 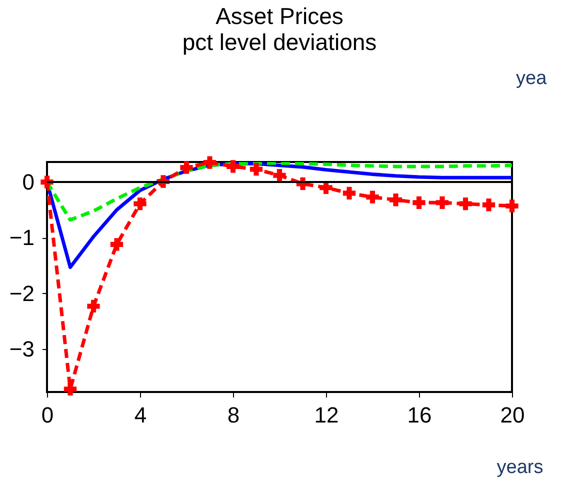 I want to click on x-tick-label: 12, so click(x=326, y=415).